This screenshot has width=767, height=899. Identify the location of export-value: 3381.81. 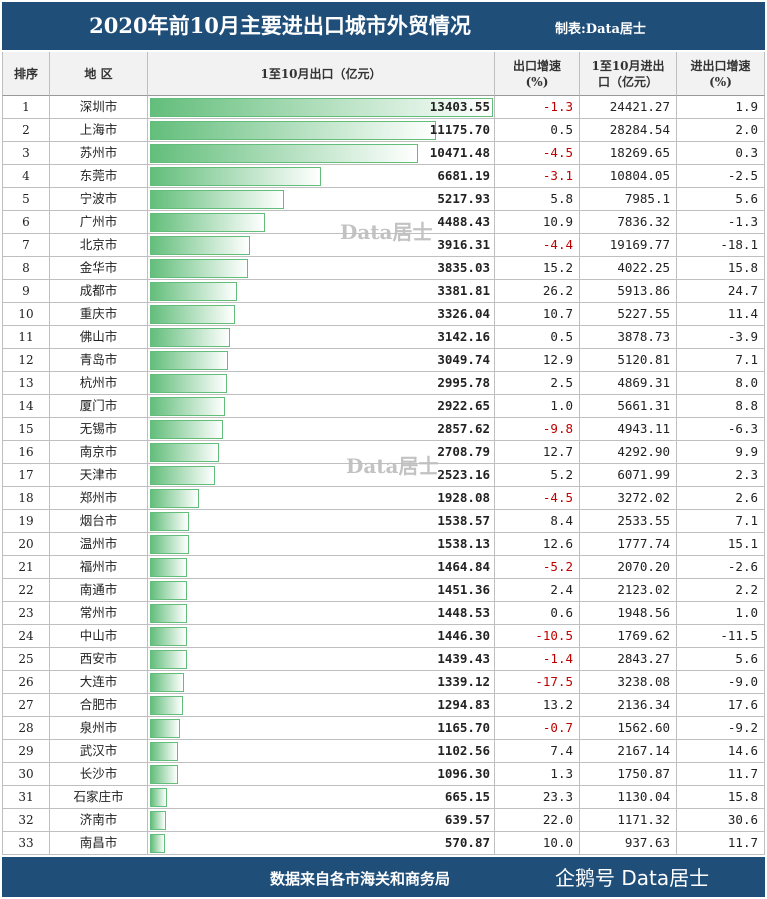
(463, 290).